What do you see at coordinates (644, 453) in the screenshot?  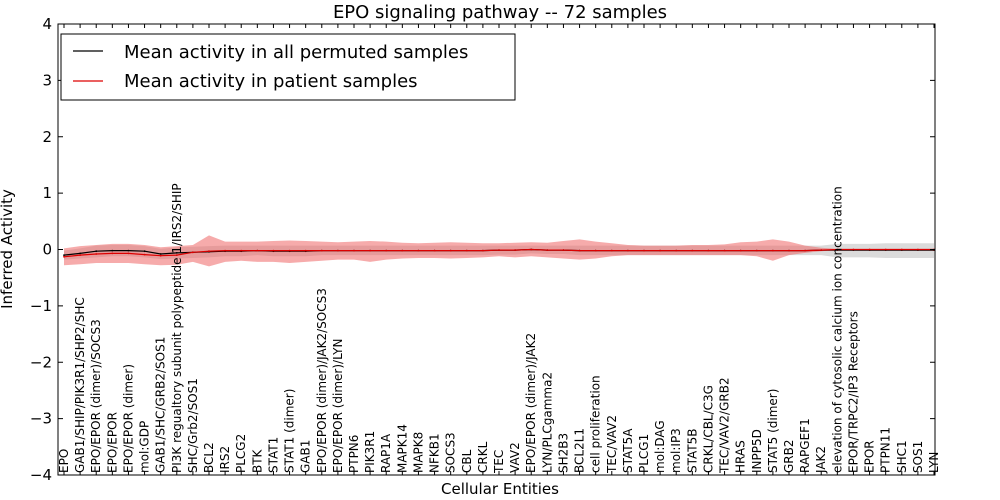 I see `x-tick-label: PLCG1` at bounding box center [644, 453].